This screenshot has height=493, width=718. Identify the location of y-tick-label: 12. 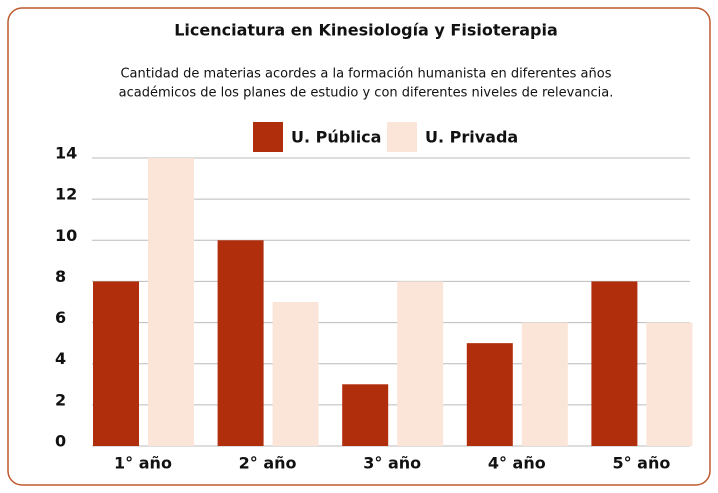
(66, 194).